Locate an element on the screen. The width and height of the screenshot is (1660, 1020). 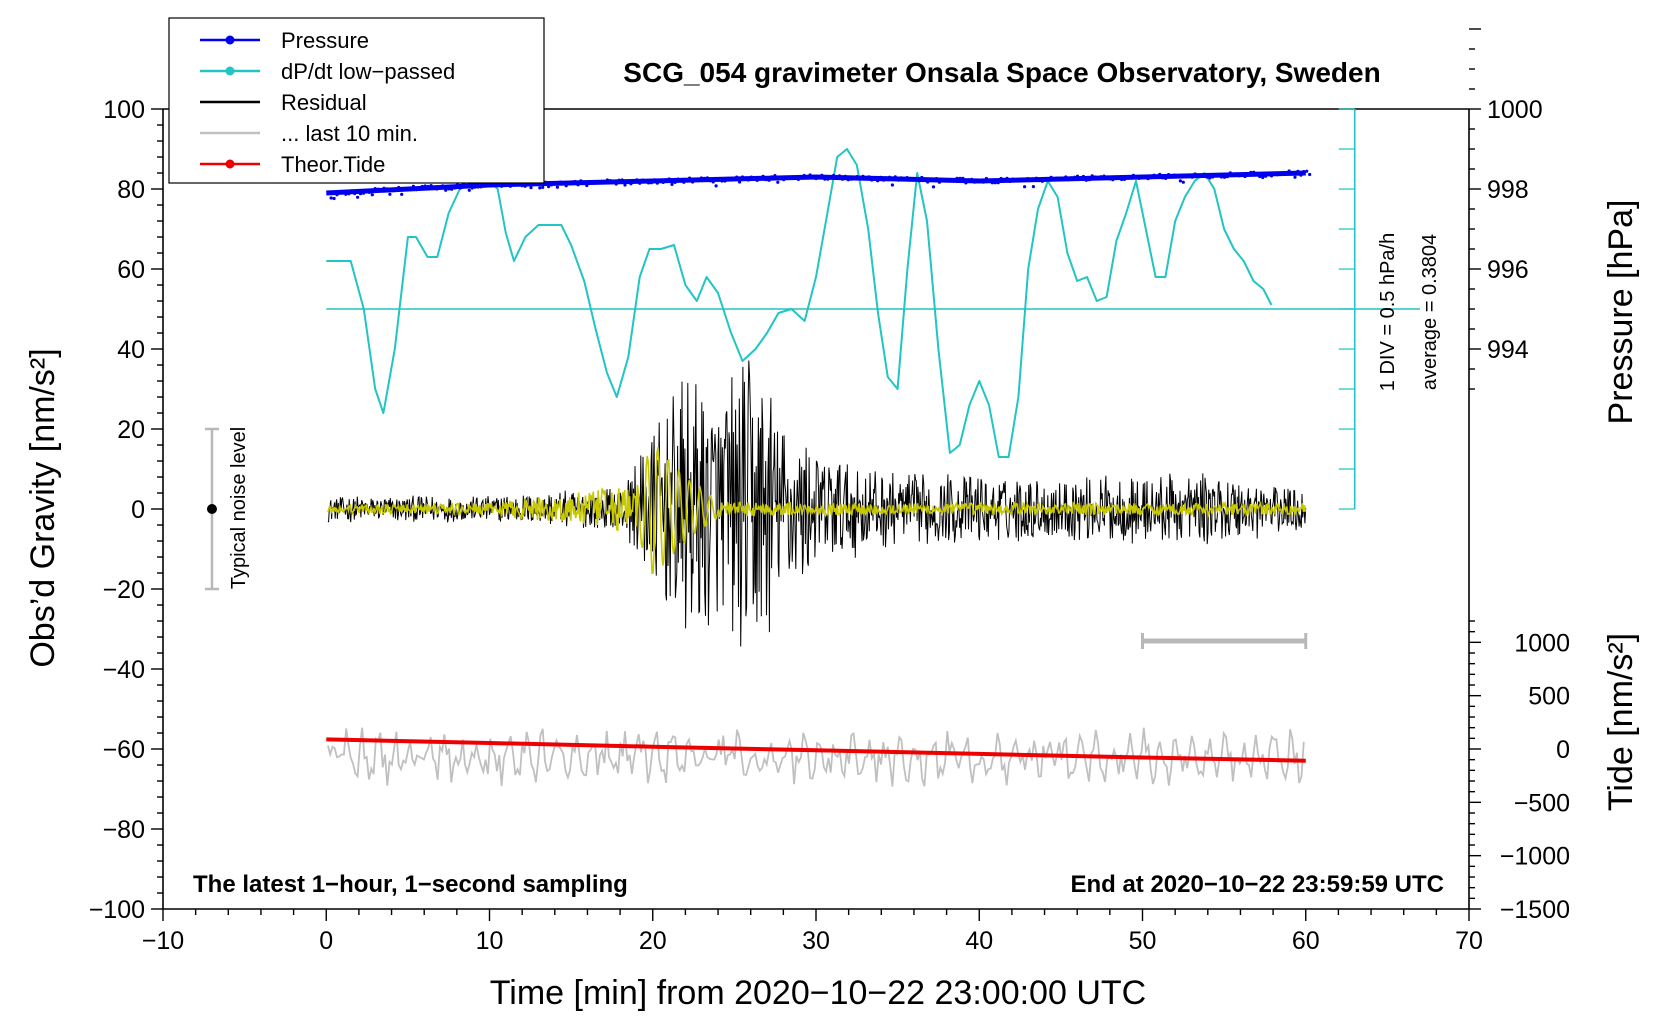
legend-entry: Theor.Tide is located at coordinates (292, 164).